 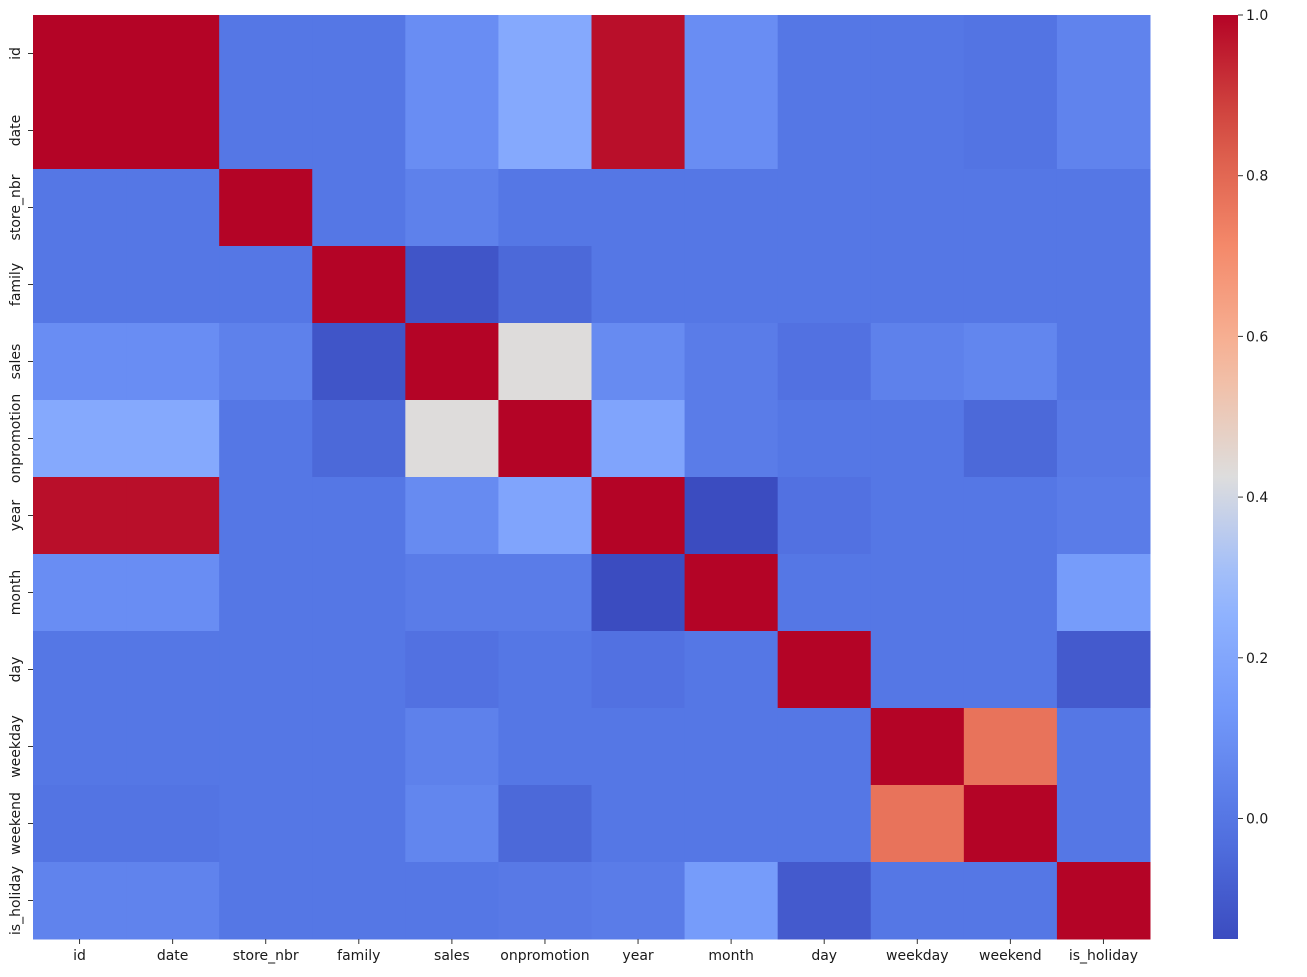 I want to click on y-tick-label: sales, so click(x=16, y=362).